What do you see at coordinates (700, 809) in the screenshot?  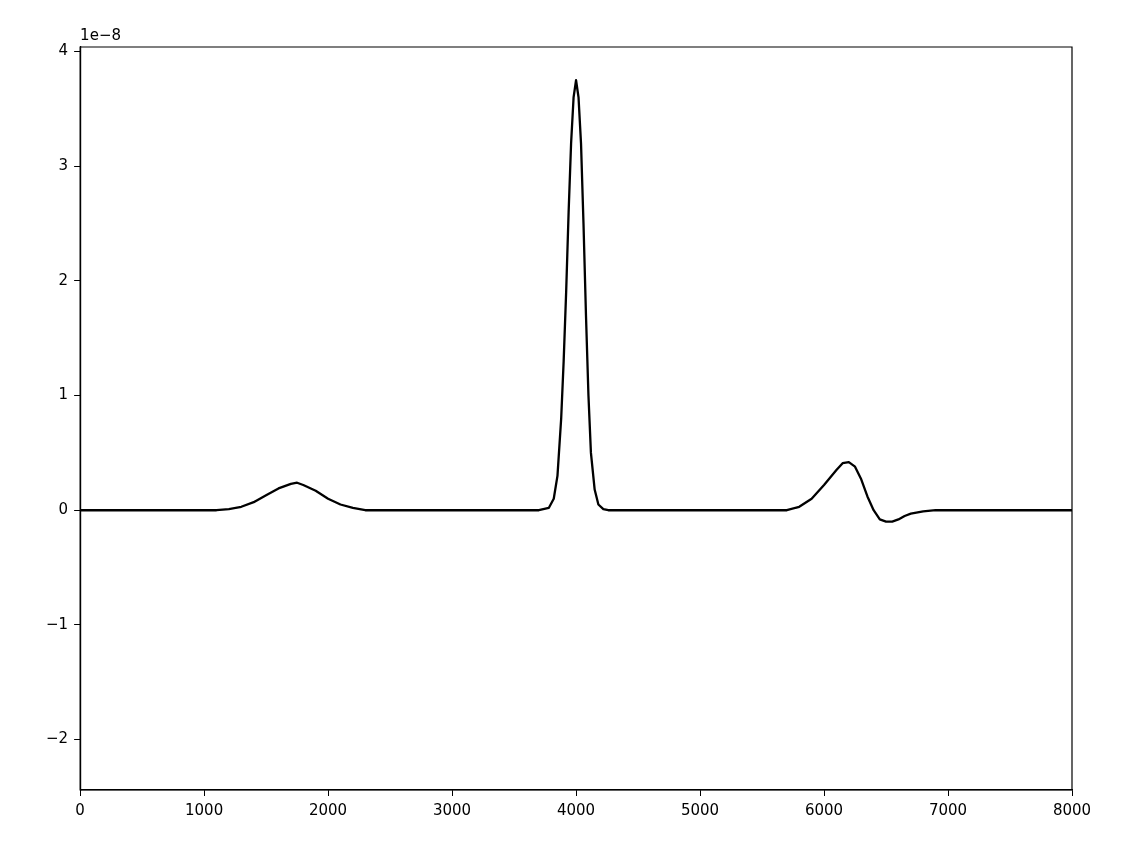 I see `x-tick-label: 5000` at bounding box center [700, 809].